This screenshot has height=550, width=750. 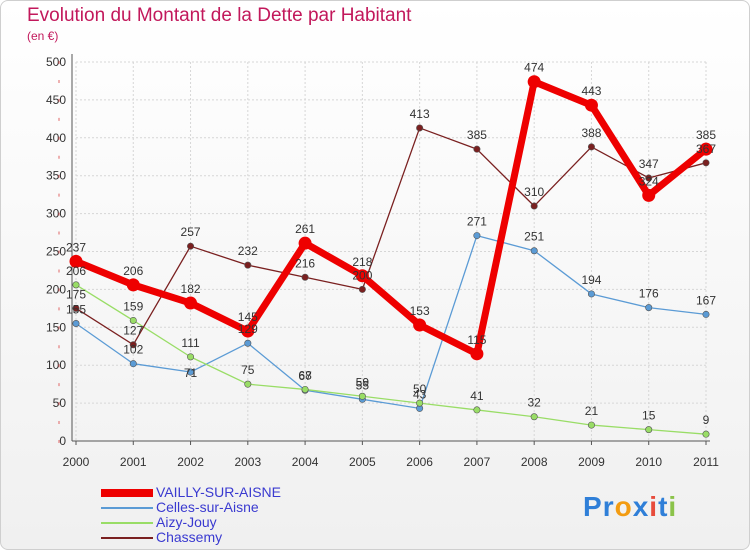 I want to click on data-label-chassemy: 232, so click(x=248, y=251).